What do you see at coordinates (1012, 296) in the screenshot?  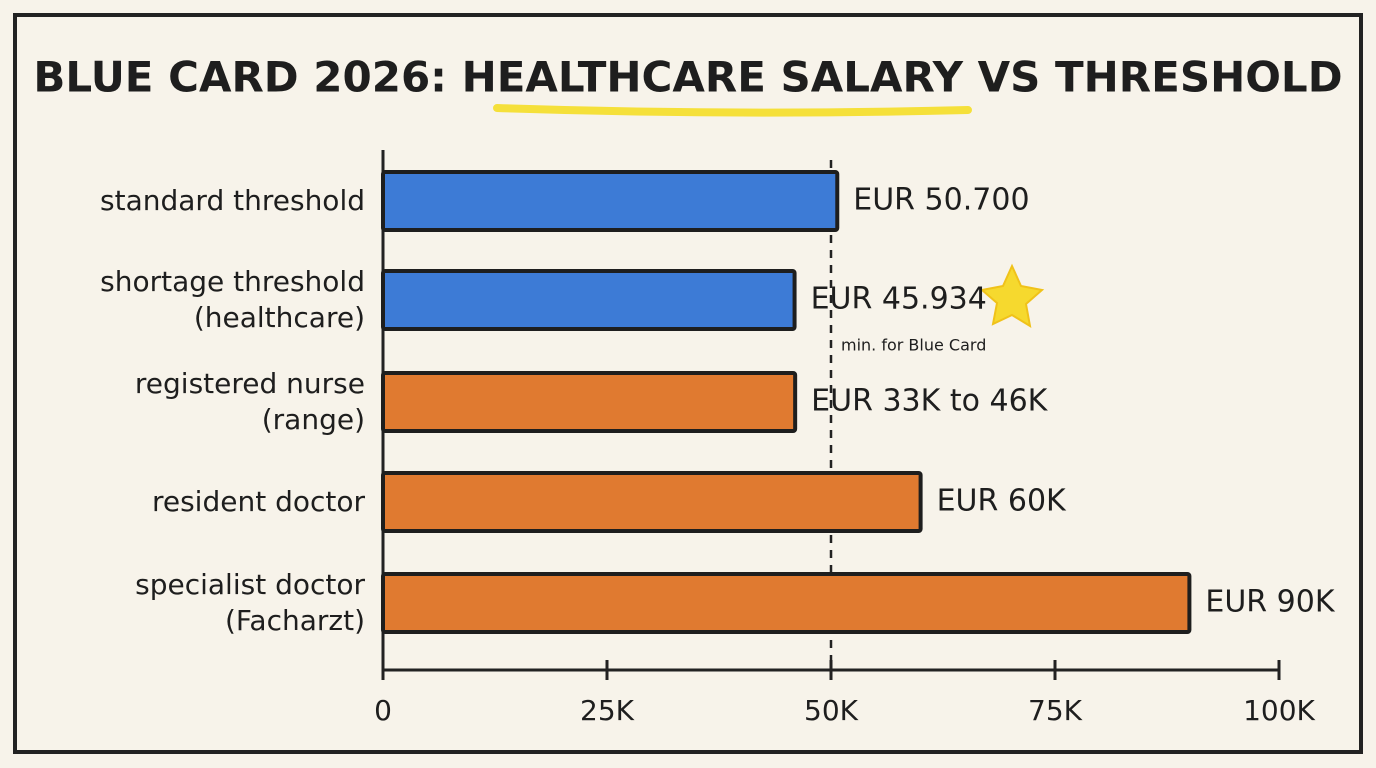 I see `star-icon` at bounding box center [1012, 296].